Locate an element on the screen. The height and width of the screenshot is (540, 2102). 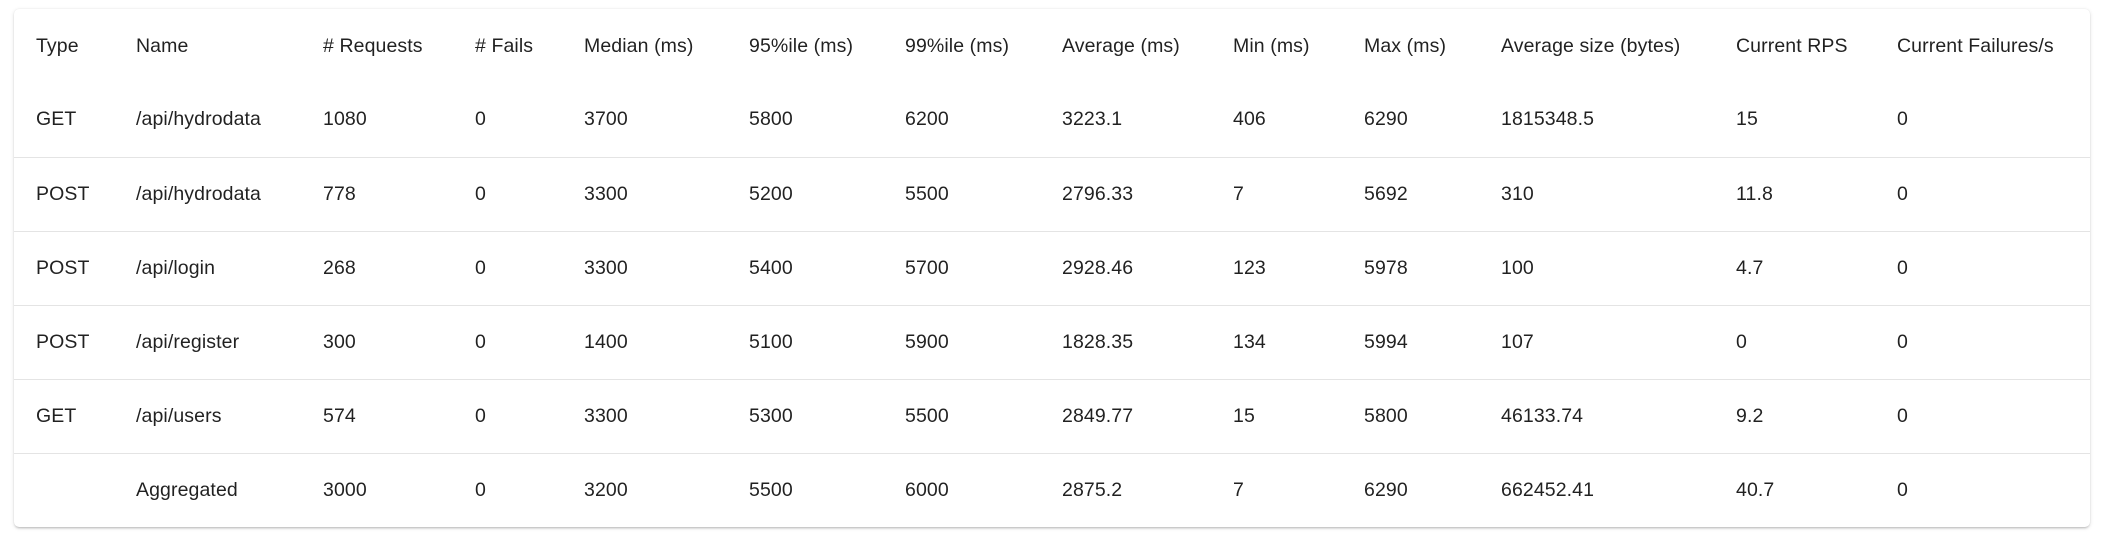
cell-average: 2796.33 is located at coordinates (1098, 193).